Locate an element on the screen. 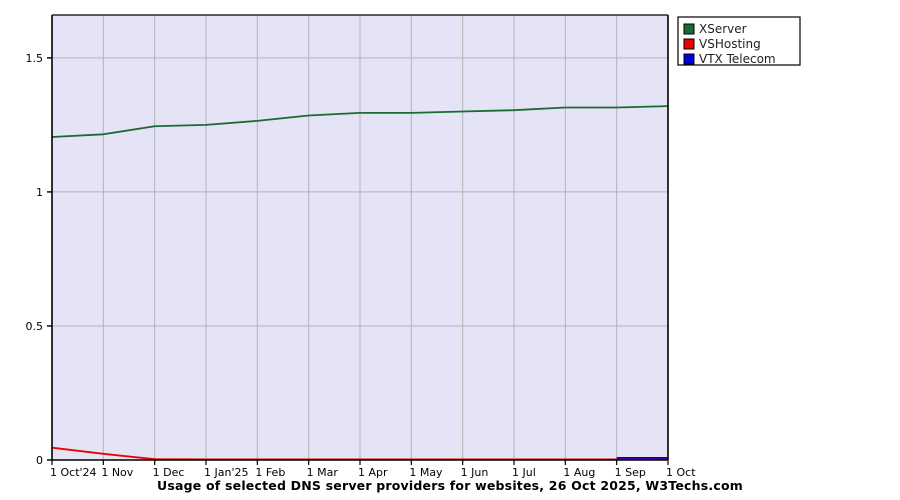  x-axis-tick-label: 1 Jun is located at coordinates (475, 472).